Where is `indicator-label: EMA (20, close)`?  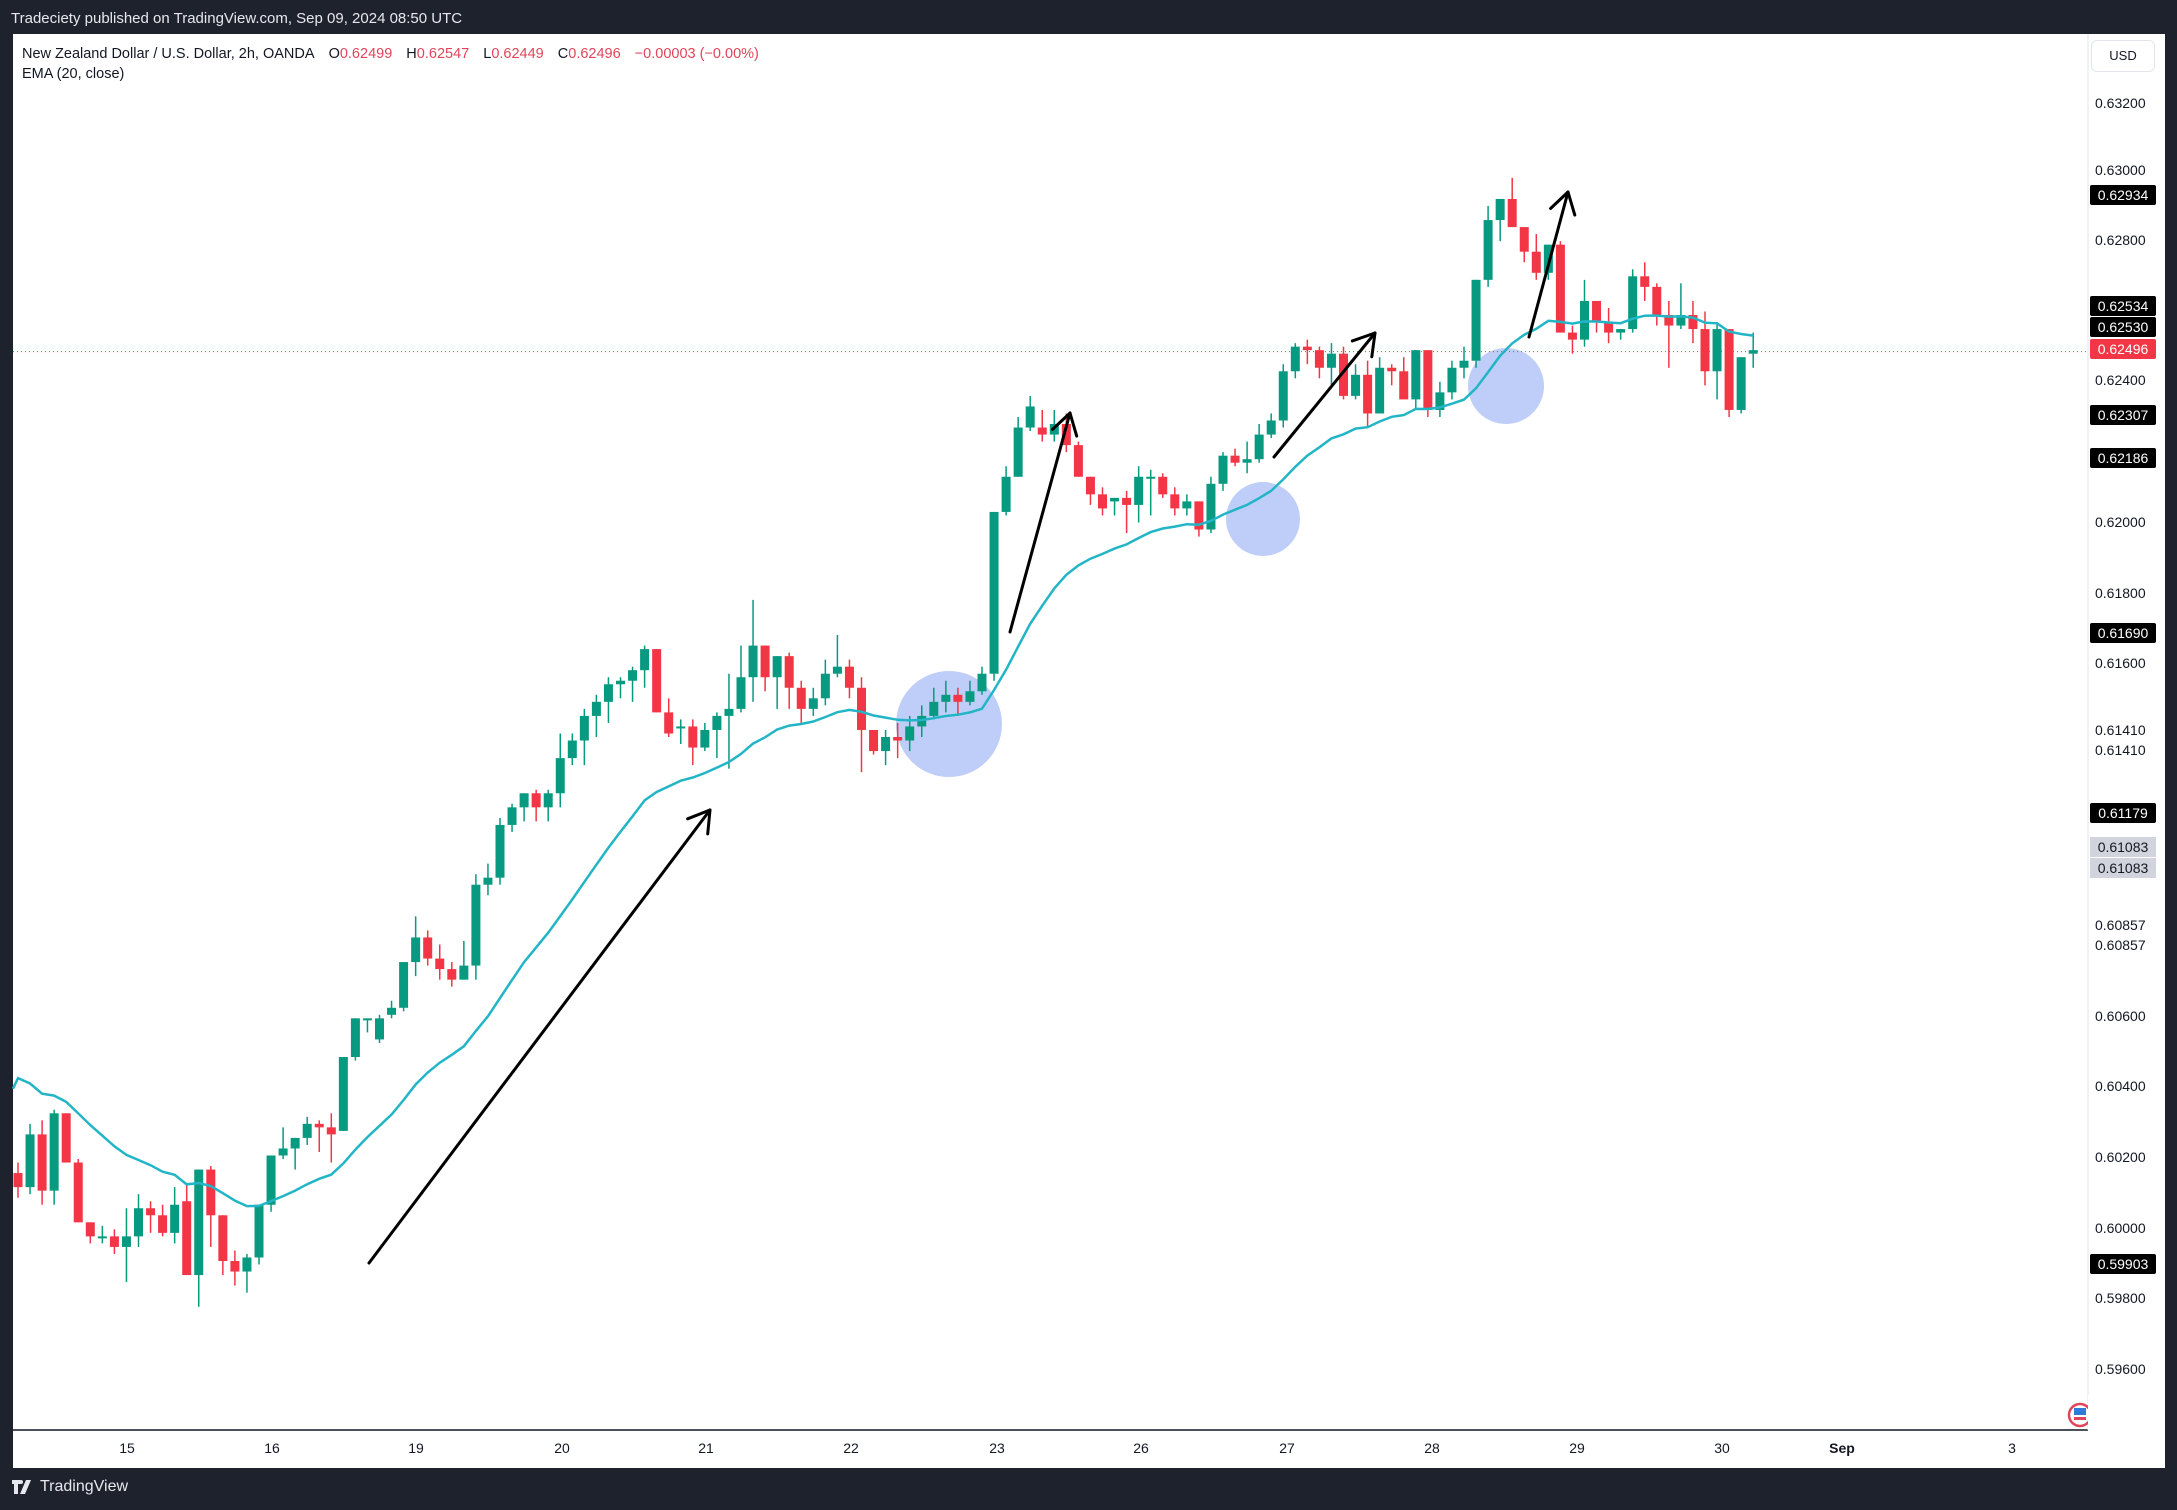
indicator-label: EMA (20, close) is located at coordinates (73, 74).